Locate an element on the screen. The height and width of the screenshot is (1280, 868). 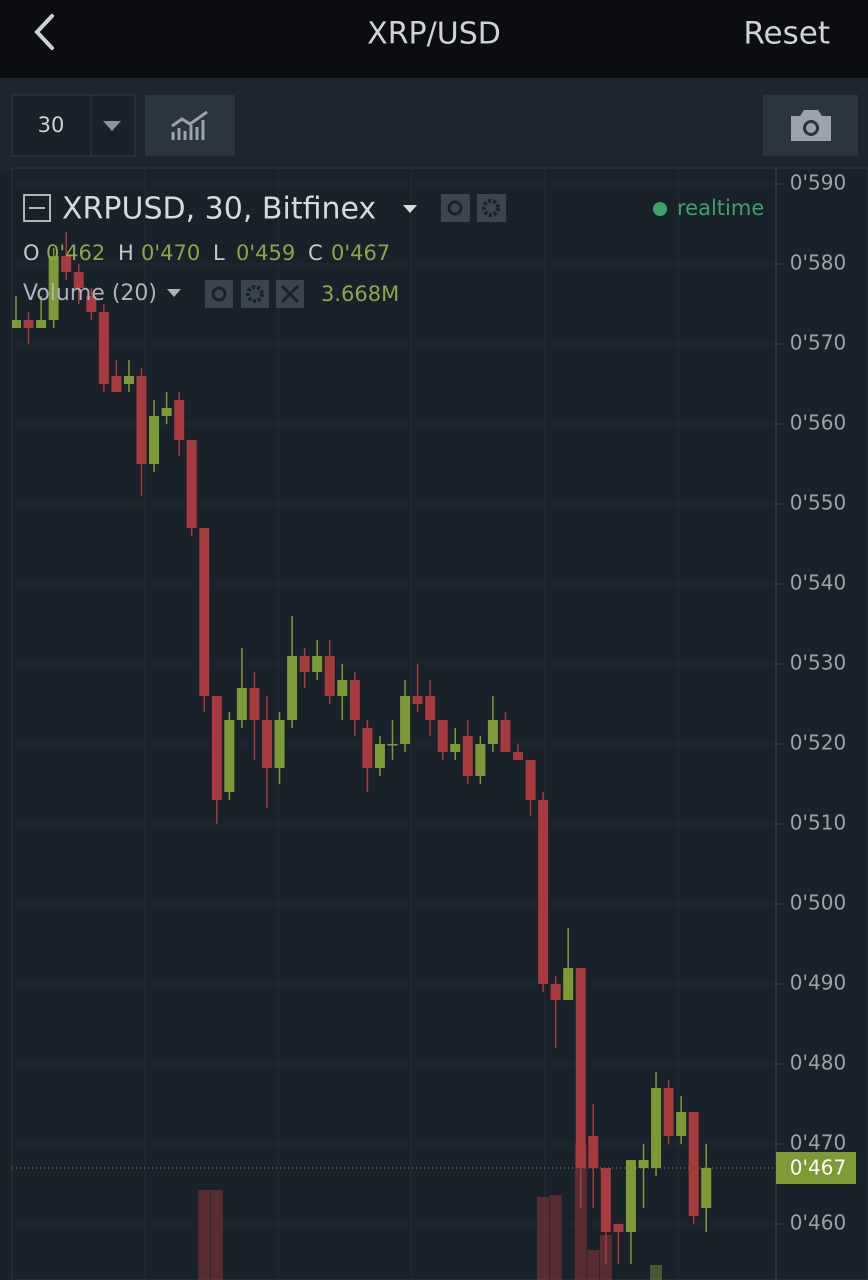
volume-value: 3.668M is located at coordinates (360, 294).